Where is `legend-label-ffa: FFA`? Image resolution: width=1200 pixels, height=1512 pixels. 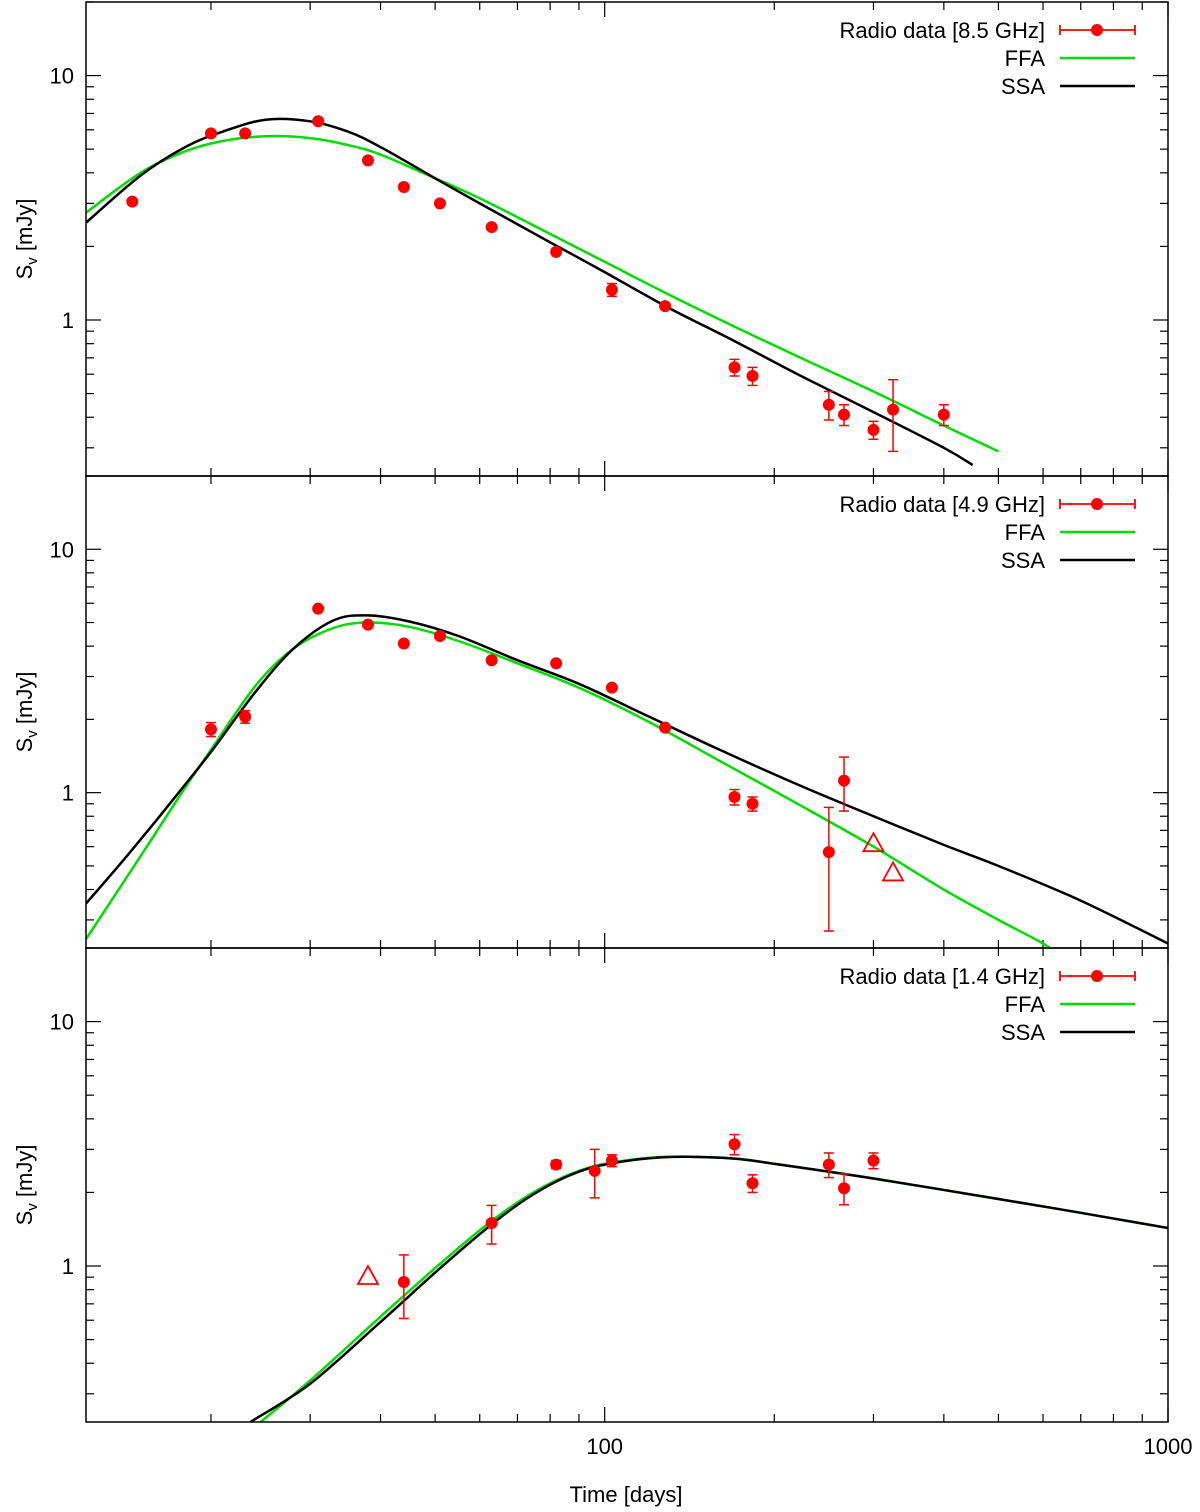
legend-label-ffa: FFA is located at coordinates (1025, 1004).